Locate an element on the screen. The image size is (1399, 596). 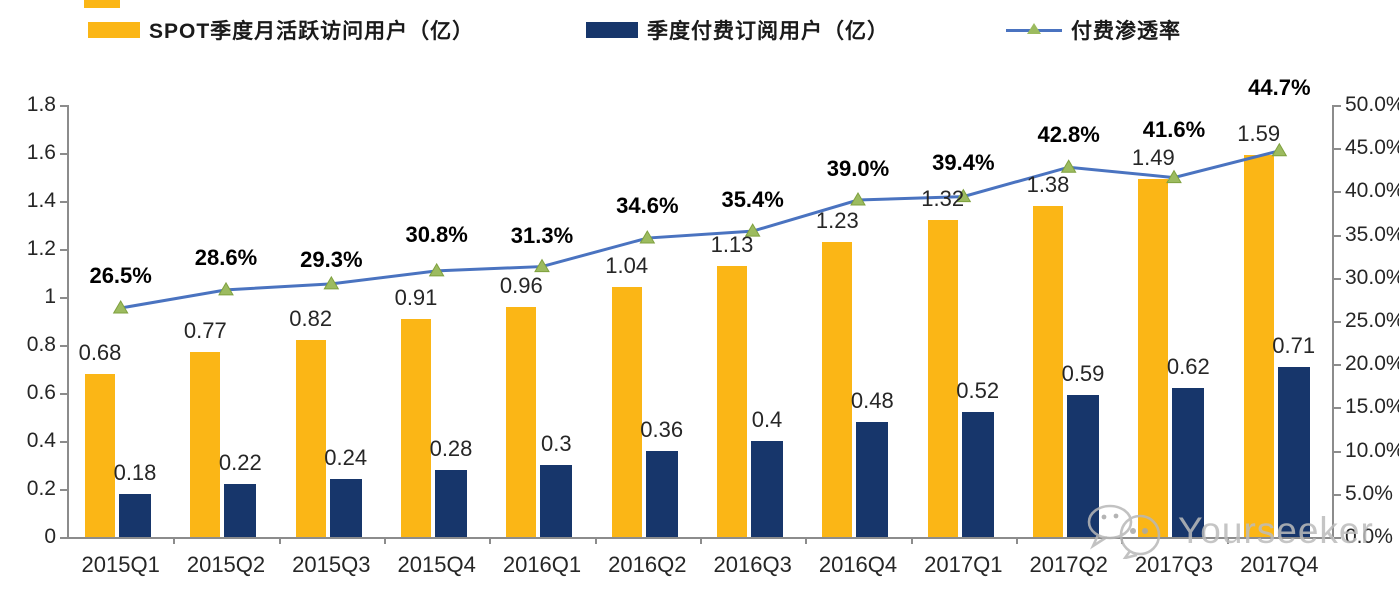
y-tick-label-right: 0.0% is located at coordinates (1369, 536).